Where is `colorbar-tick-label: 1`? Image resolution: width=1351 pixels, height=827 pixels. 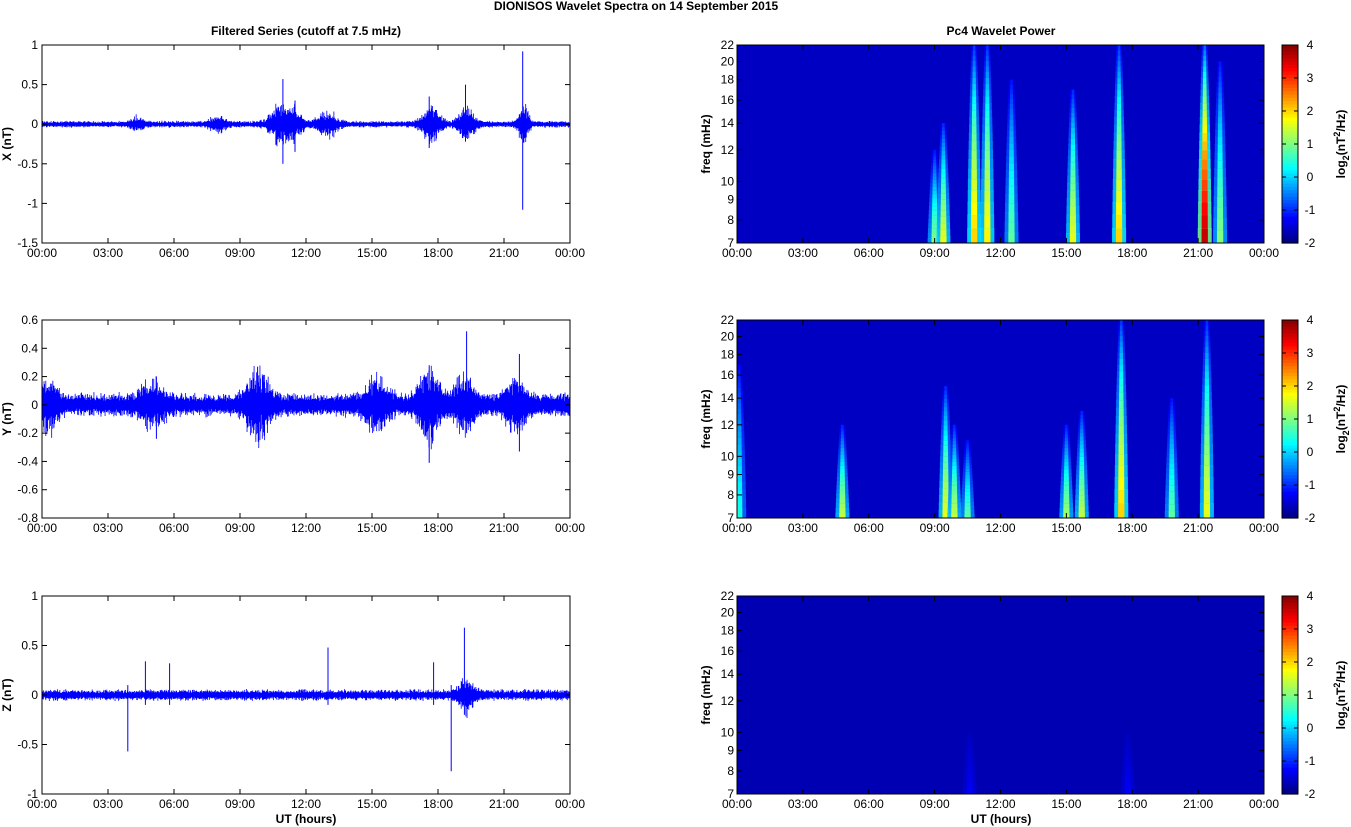
colorbar-tick-label: 1 is located at coordinates (1310, 695).